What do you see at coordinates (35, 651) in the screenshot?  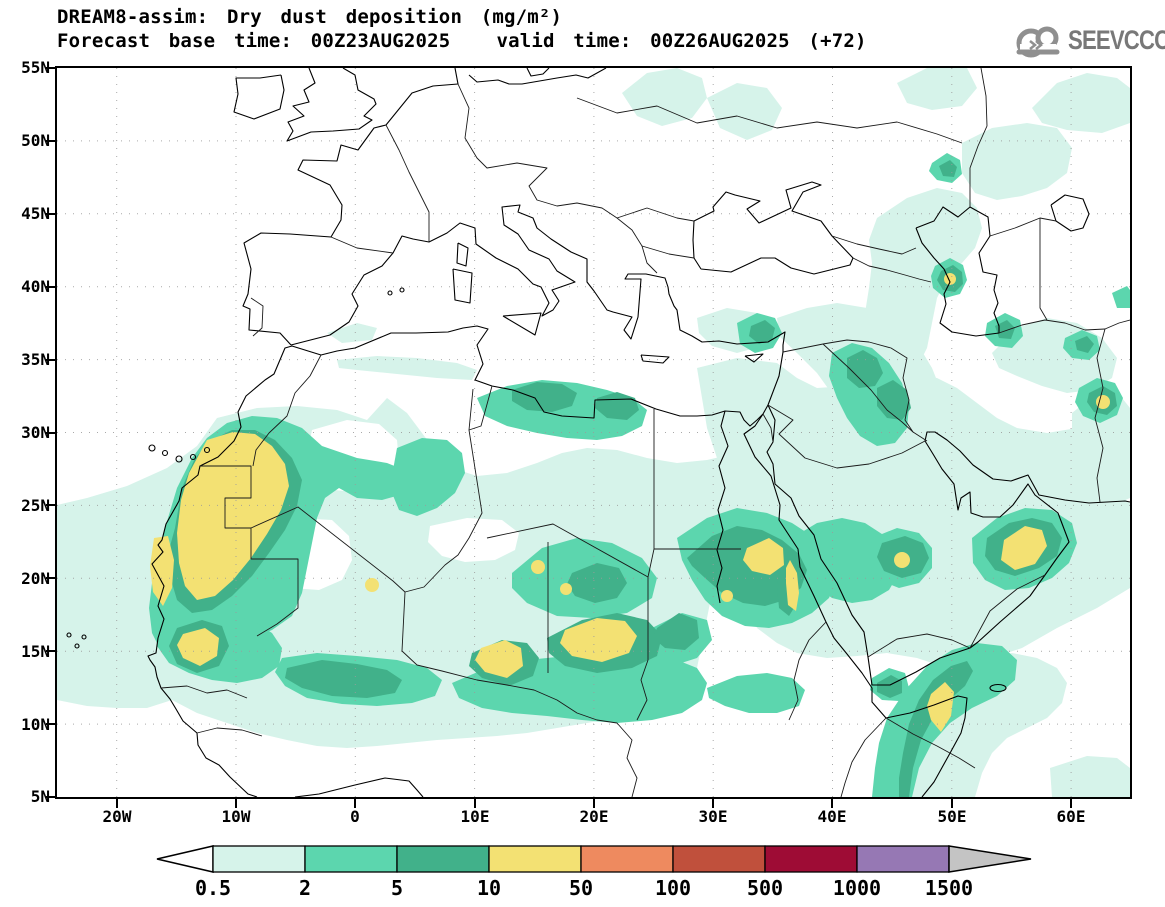 I see `lat-tick-label: 15N` at bounding box center [35, 651].